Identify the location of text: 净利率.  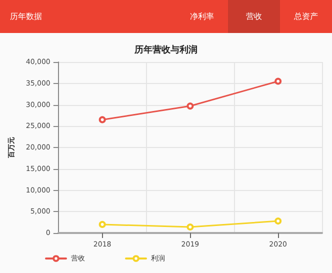
(202, 17).